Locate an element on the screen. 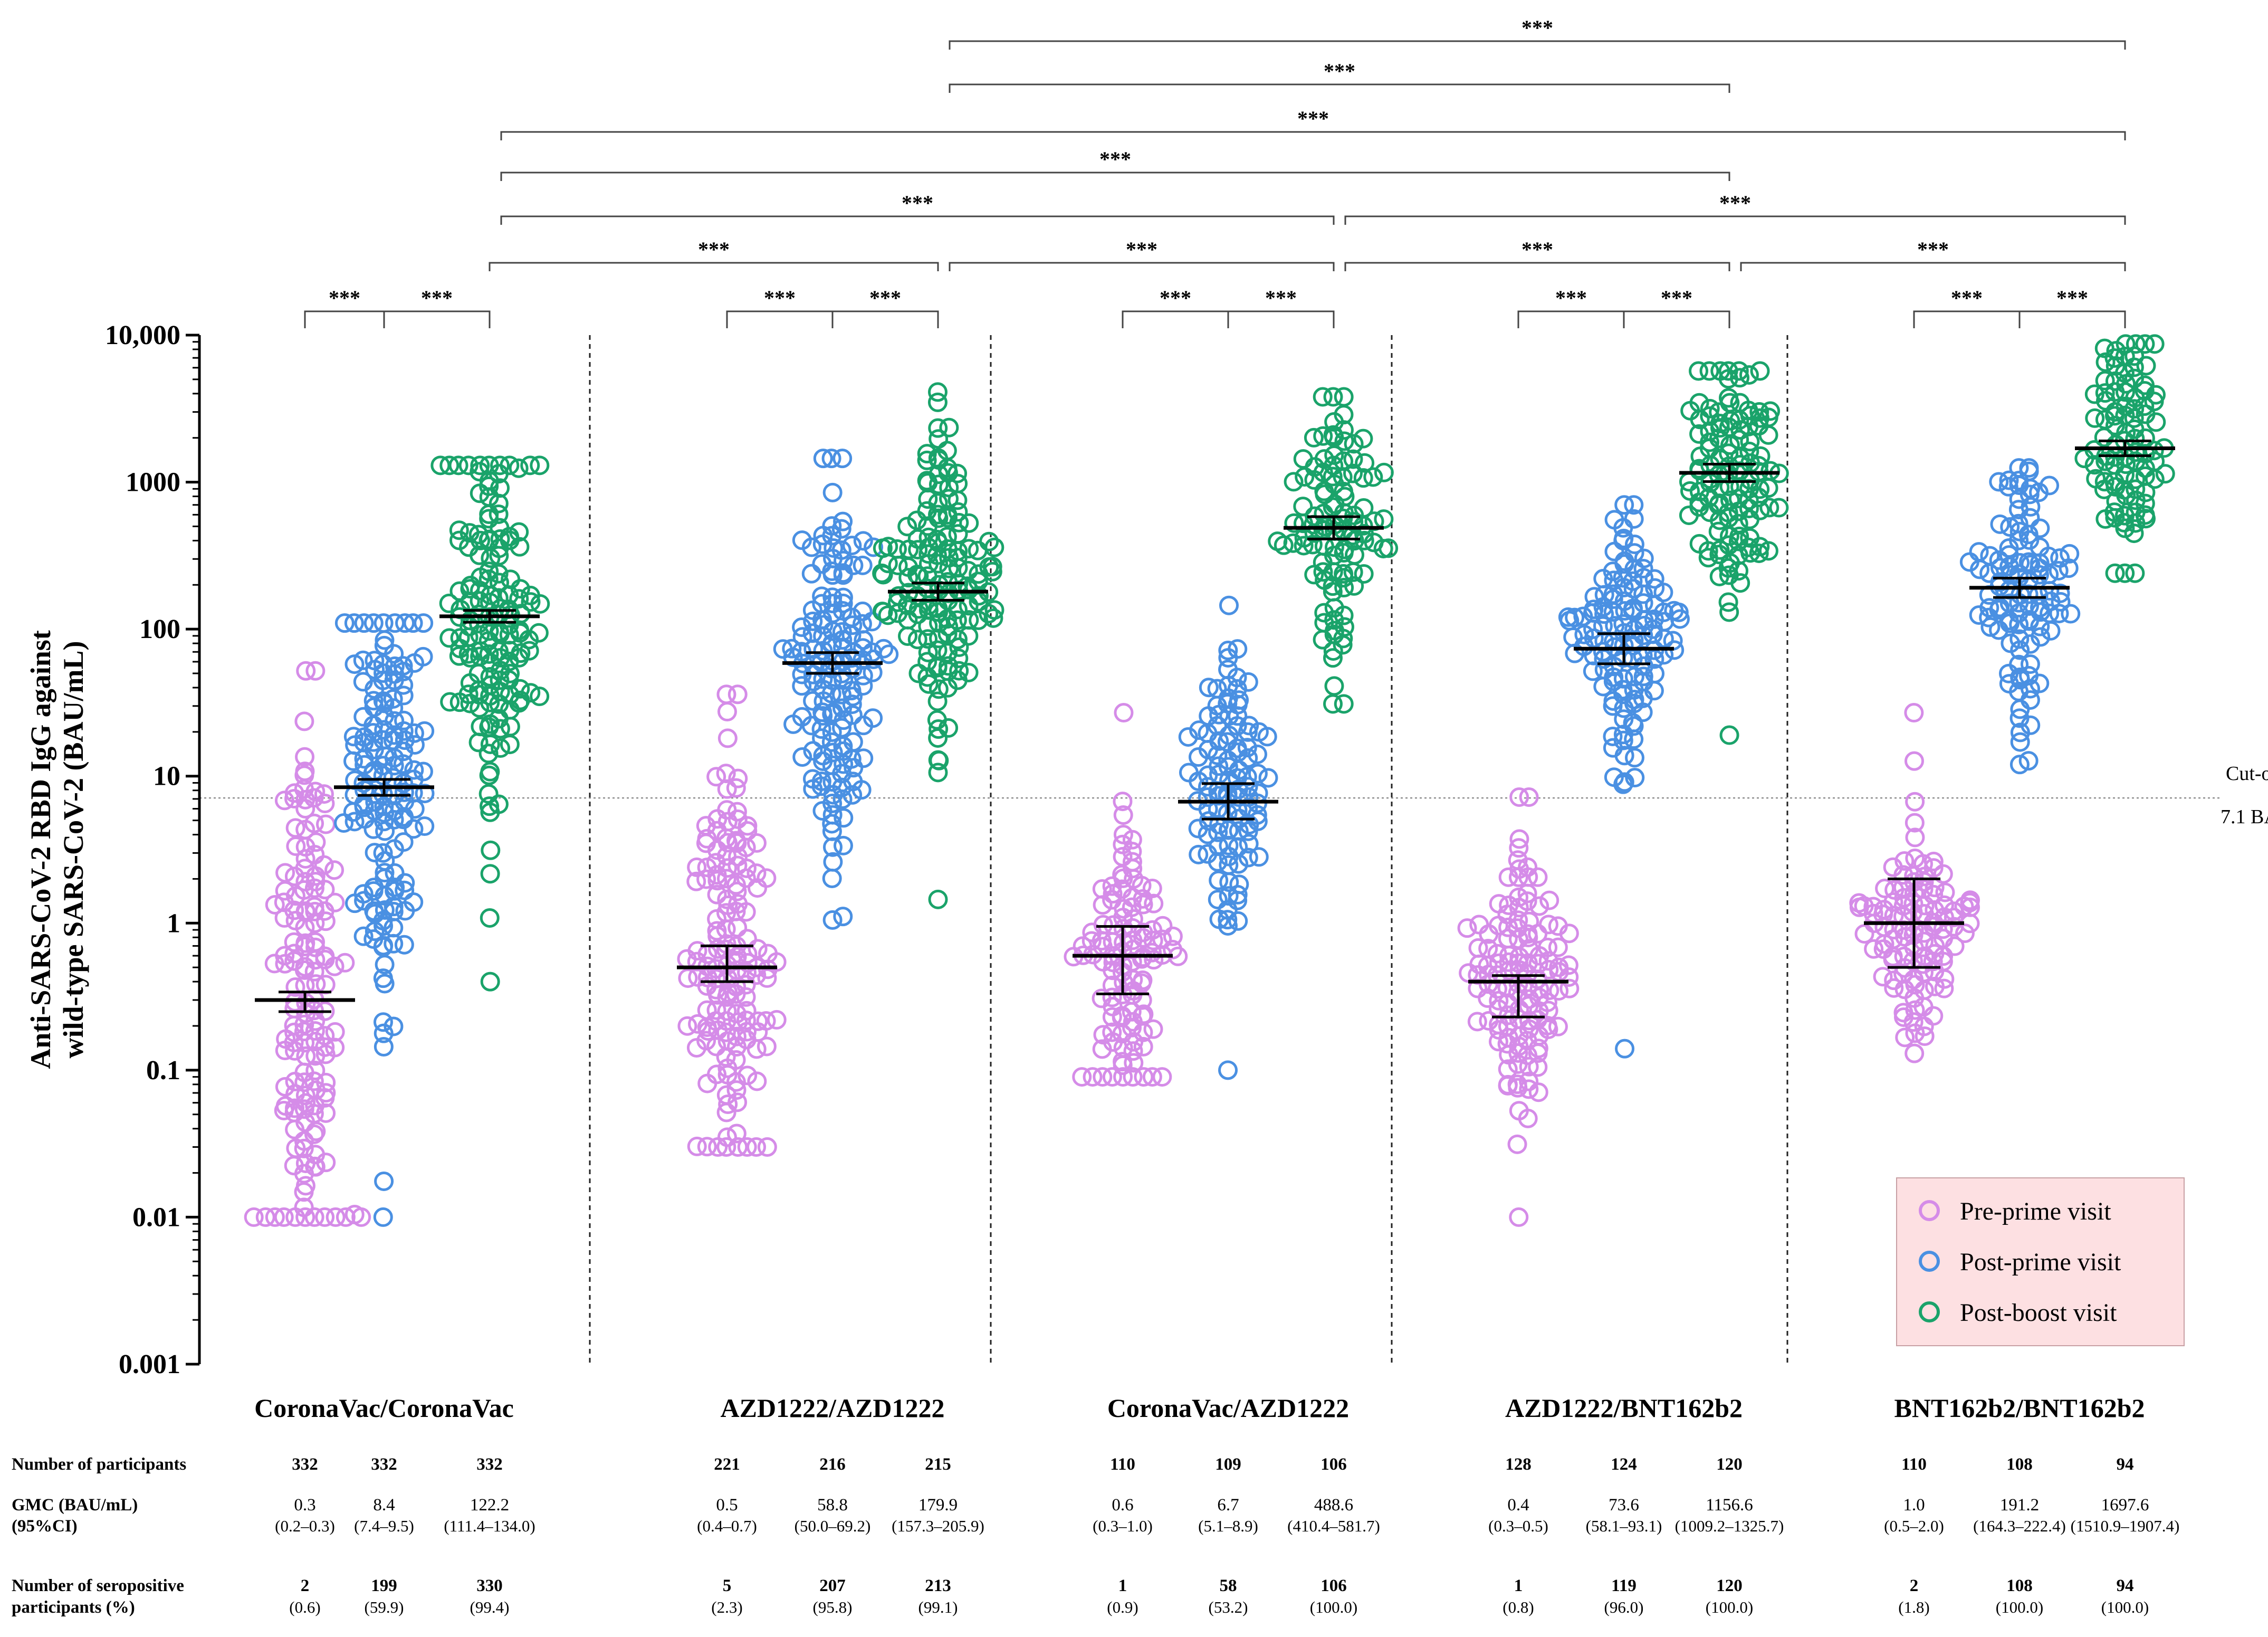 The width and height of the screenshot is (2268, 1637). y-axis-label-line-2: wild-type SARS-CoV-2 (BAU/mL) is located at coordinates (74, 850).